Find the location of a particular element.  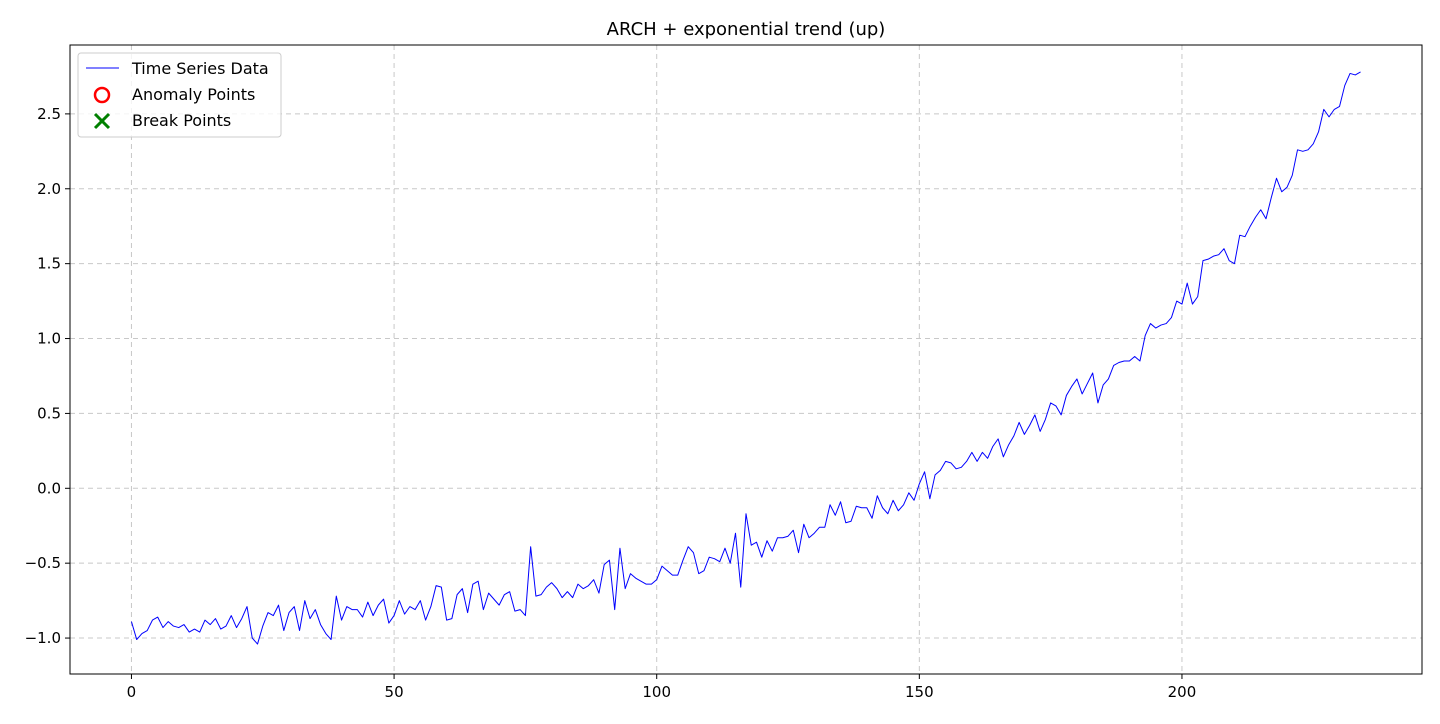

y-tick-label: −0.5 is located at coordinates (43, 563).